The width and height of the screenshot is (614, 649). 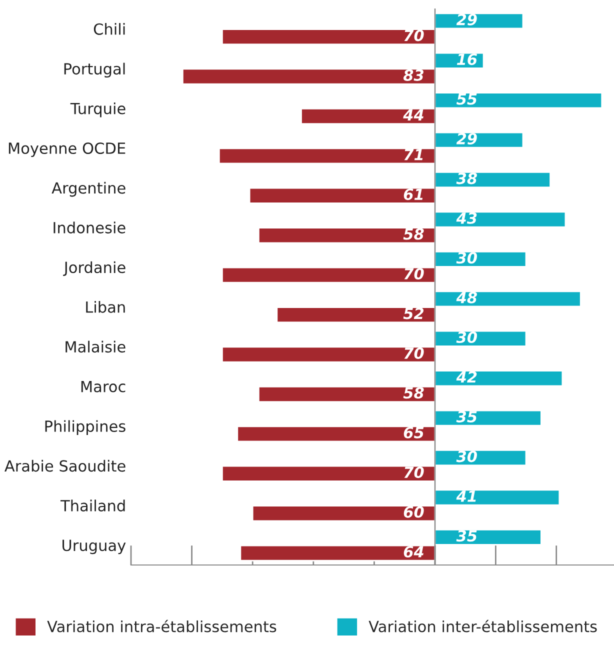 I want to click on legend-label: Variation inter-établissements, so click(x=482, y=626).